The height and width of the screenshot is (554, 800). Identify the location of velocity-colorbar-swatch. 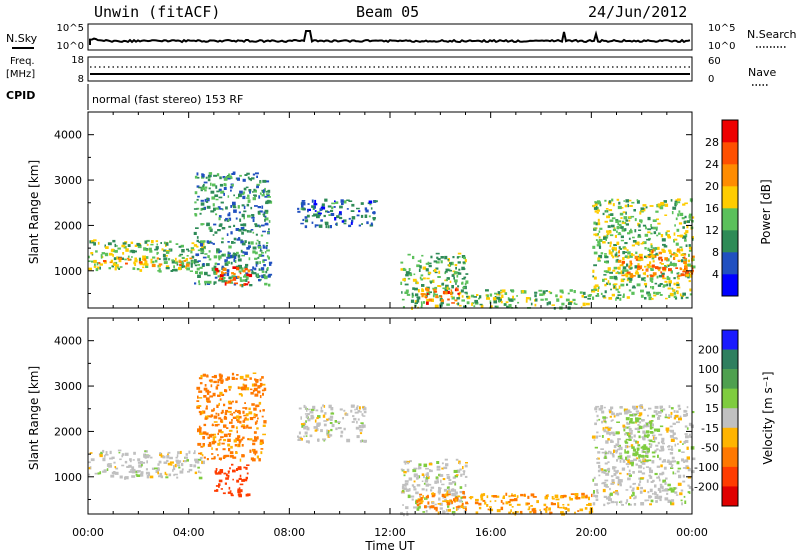
(730, 476).